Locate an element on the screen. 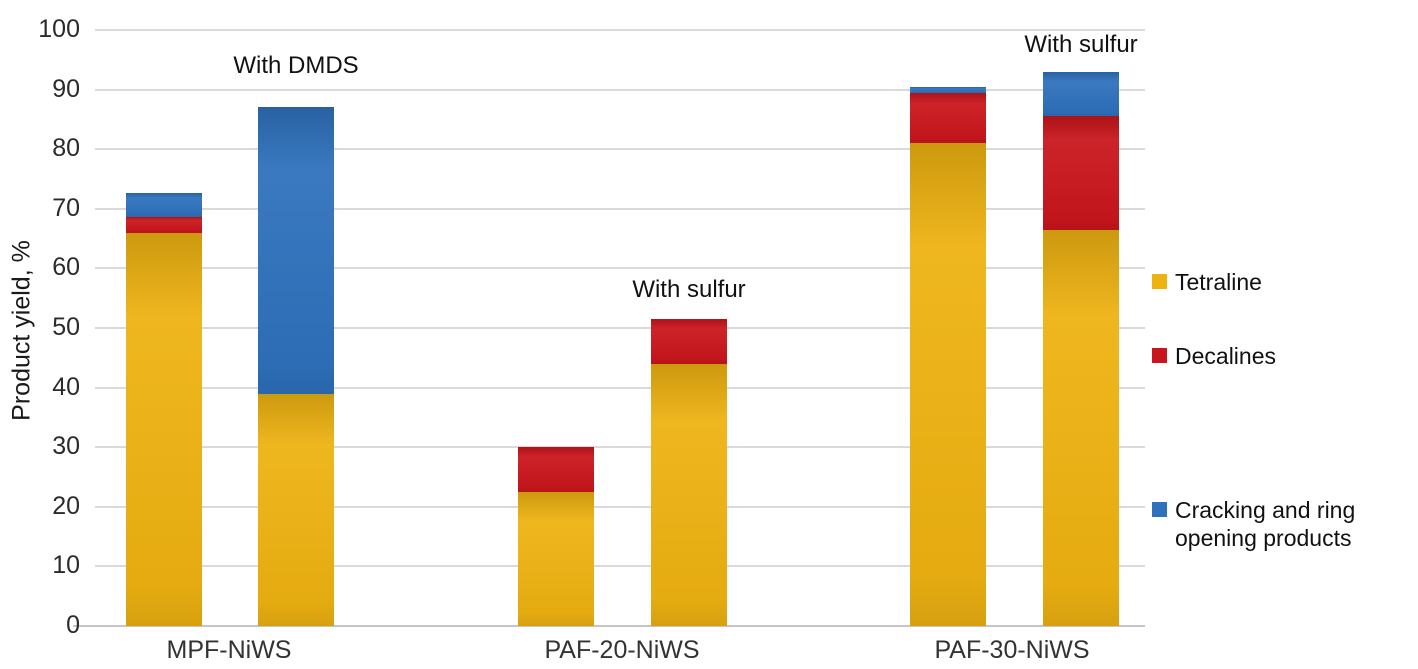 The image size is (1418, 669). gridline-y50 is located at coordinates (620, 328).